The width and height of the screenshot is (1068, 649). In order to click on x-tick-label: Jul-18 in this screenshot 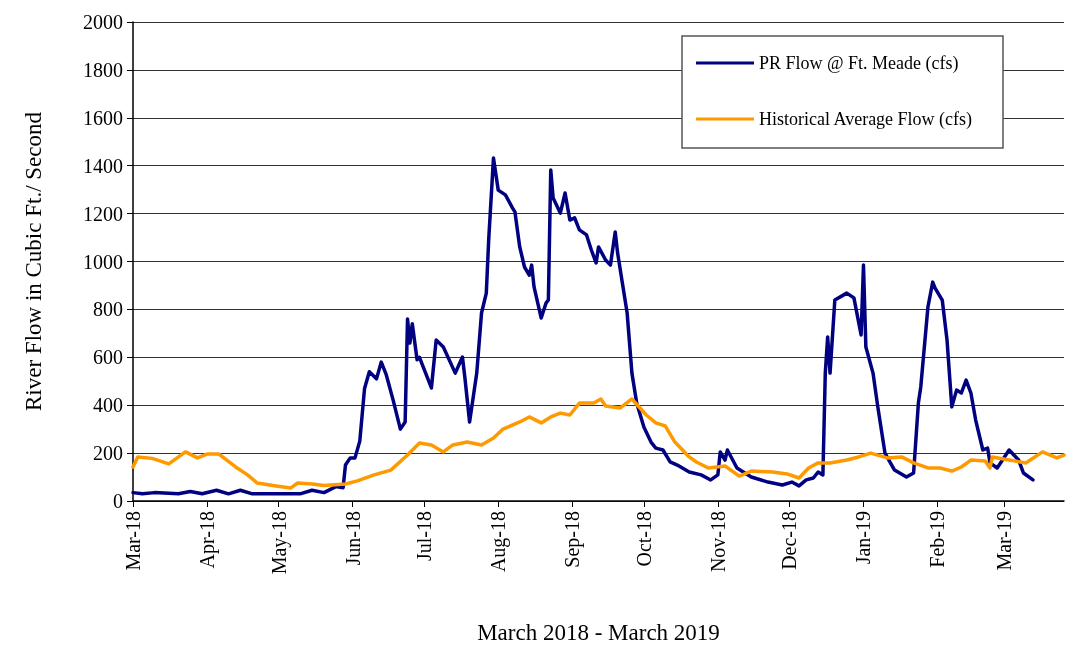, I will do `click(424, 536)`.